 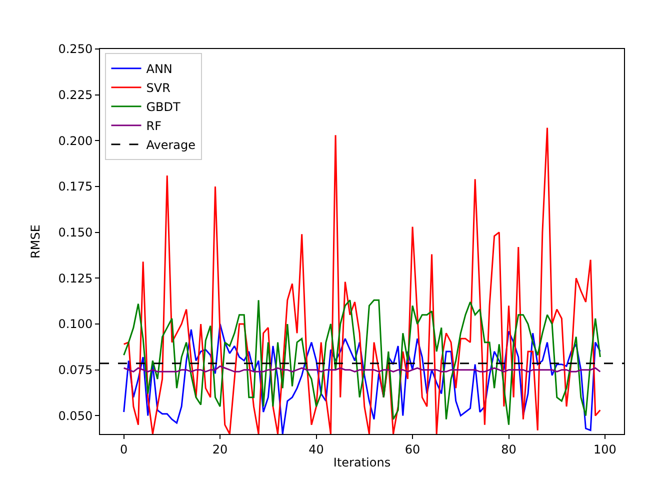 What do you see at coordinates (362, 462) in the screenshot?
I see `x-axis-title: Iterations` at bounding box center [362, 462].